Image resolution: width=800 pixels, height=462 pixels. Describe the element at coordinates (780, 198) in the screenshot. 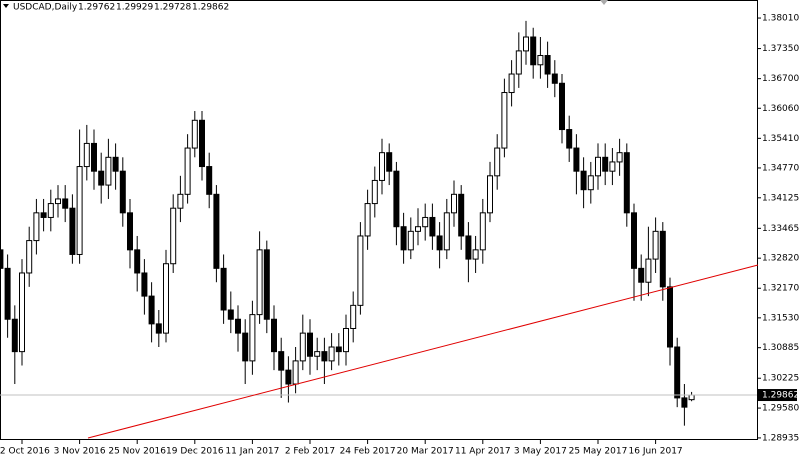

I see `y-tick-label: 1.34125` at that location.